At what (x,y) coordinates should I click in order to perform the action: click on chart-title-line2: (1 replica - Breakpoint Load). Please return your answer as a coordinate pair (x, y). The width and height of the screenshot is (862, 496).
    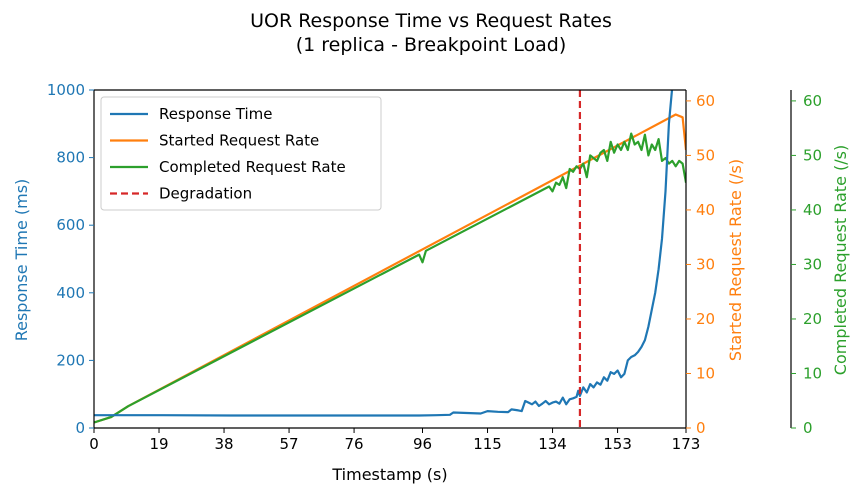
    Looking at the image, I should click on (431, 45).